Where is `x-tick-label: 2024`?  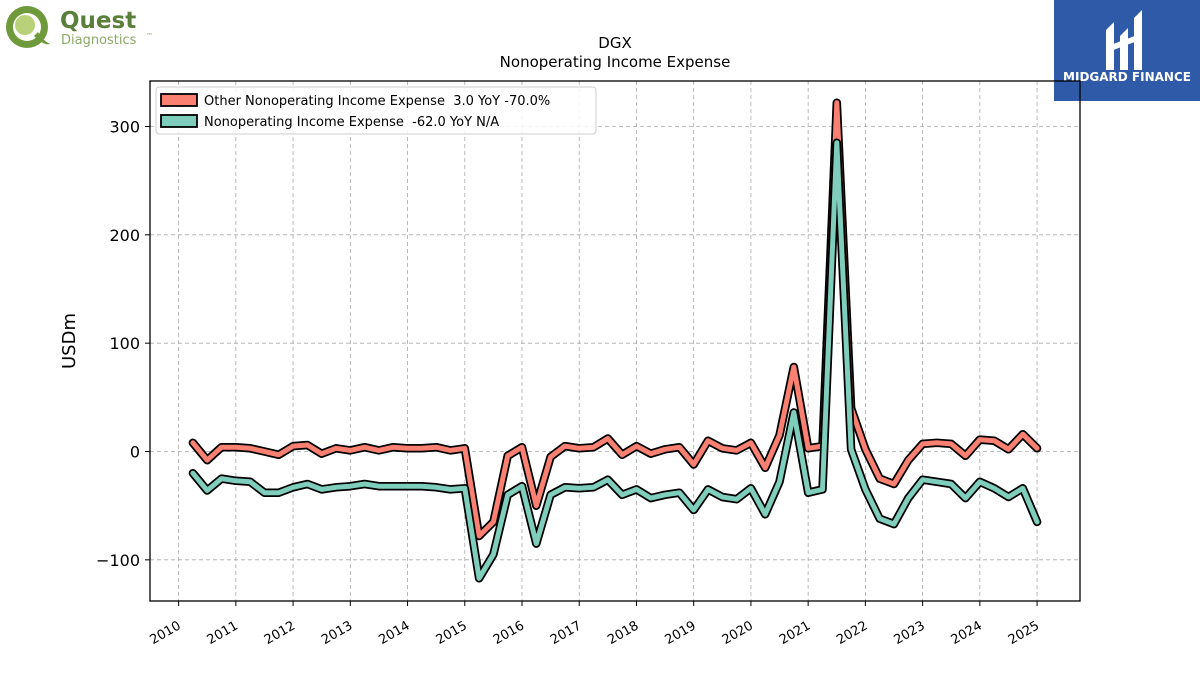 x-tick-label: 2024 is located at coordinates (967, 633).